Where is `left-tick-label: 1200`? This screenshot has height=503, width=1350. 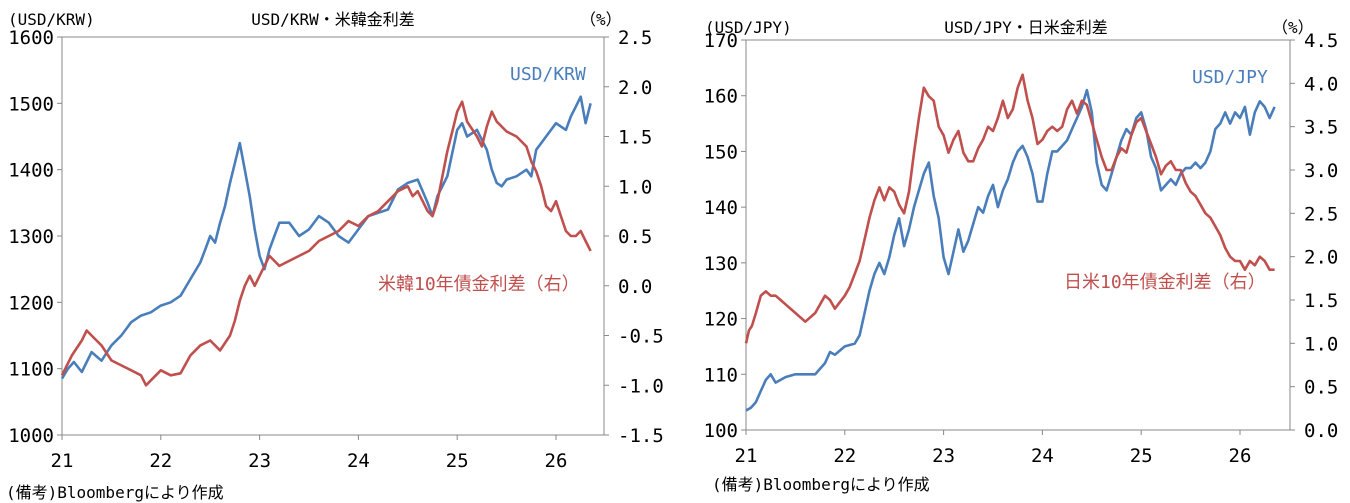 left-tick-label: 1200 is located at coordinates (31, 303).